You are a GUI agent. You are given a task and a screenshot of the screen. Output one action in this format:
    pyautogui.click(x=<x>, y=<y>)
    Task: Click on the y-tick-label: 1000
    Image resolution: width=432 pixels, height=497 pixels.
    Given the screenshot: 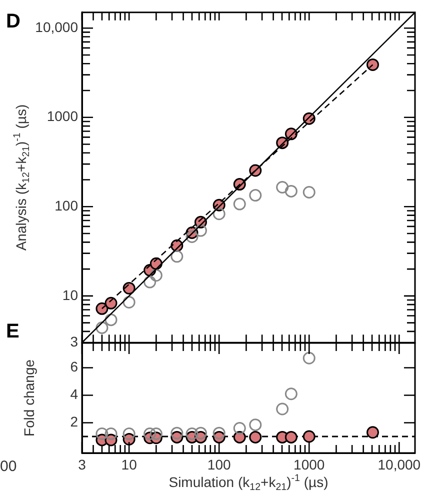 What is the action you would take?
    pyautogui.click(x=62, y=116)
    